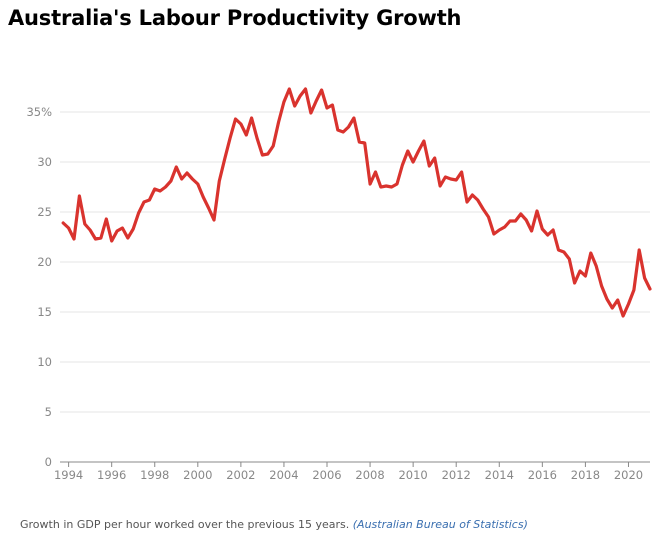 The width and height of the screenshot is (666, 547). I want to click on y-axis: 0 5 10 15 20 25 30 35%, so click(39, 287).